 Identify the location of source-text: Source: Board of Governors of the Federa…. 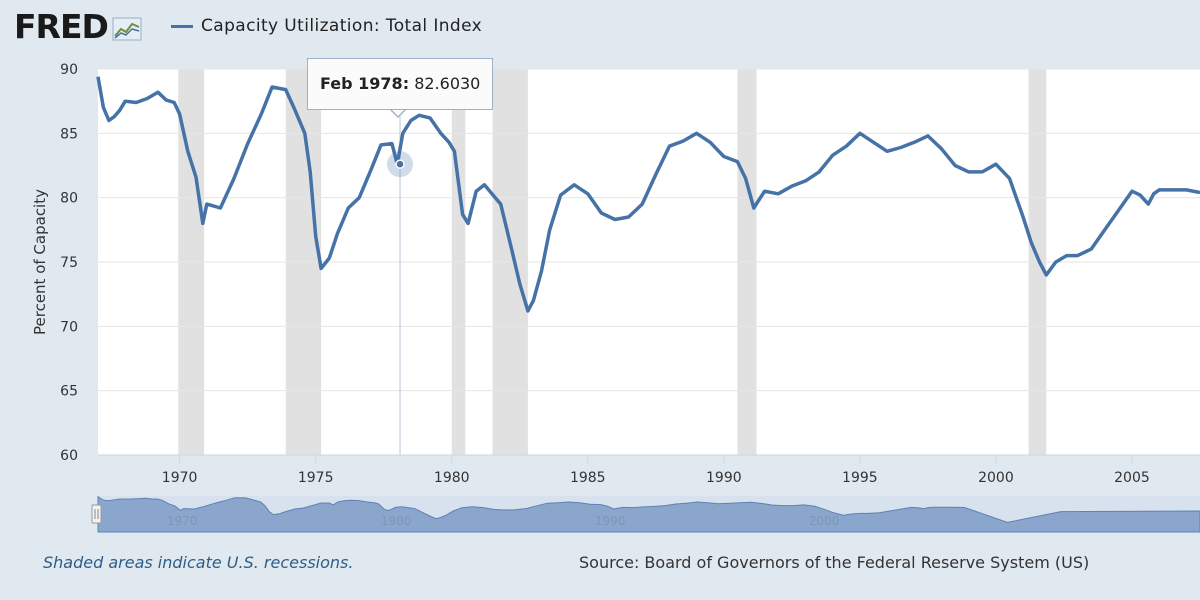
(834, 562).